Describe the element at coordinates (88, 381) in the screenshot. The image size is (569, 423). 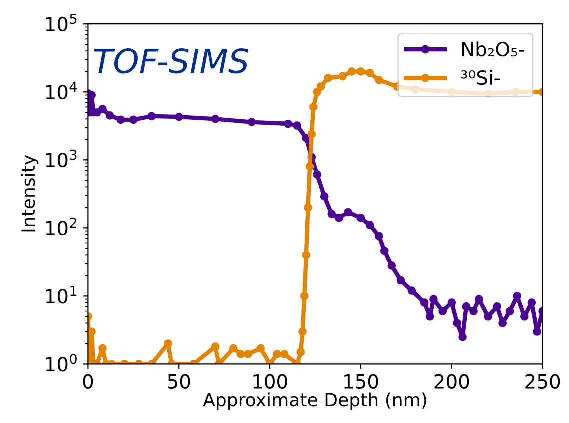
I see `x-tick-label: 0` at that location.